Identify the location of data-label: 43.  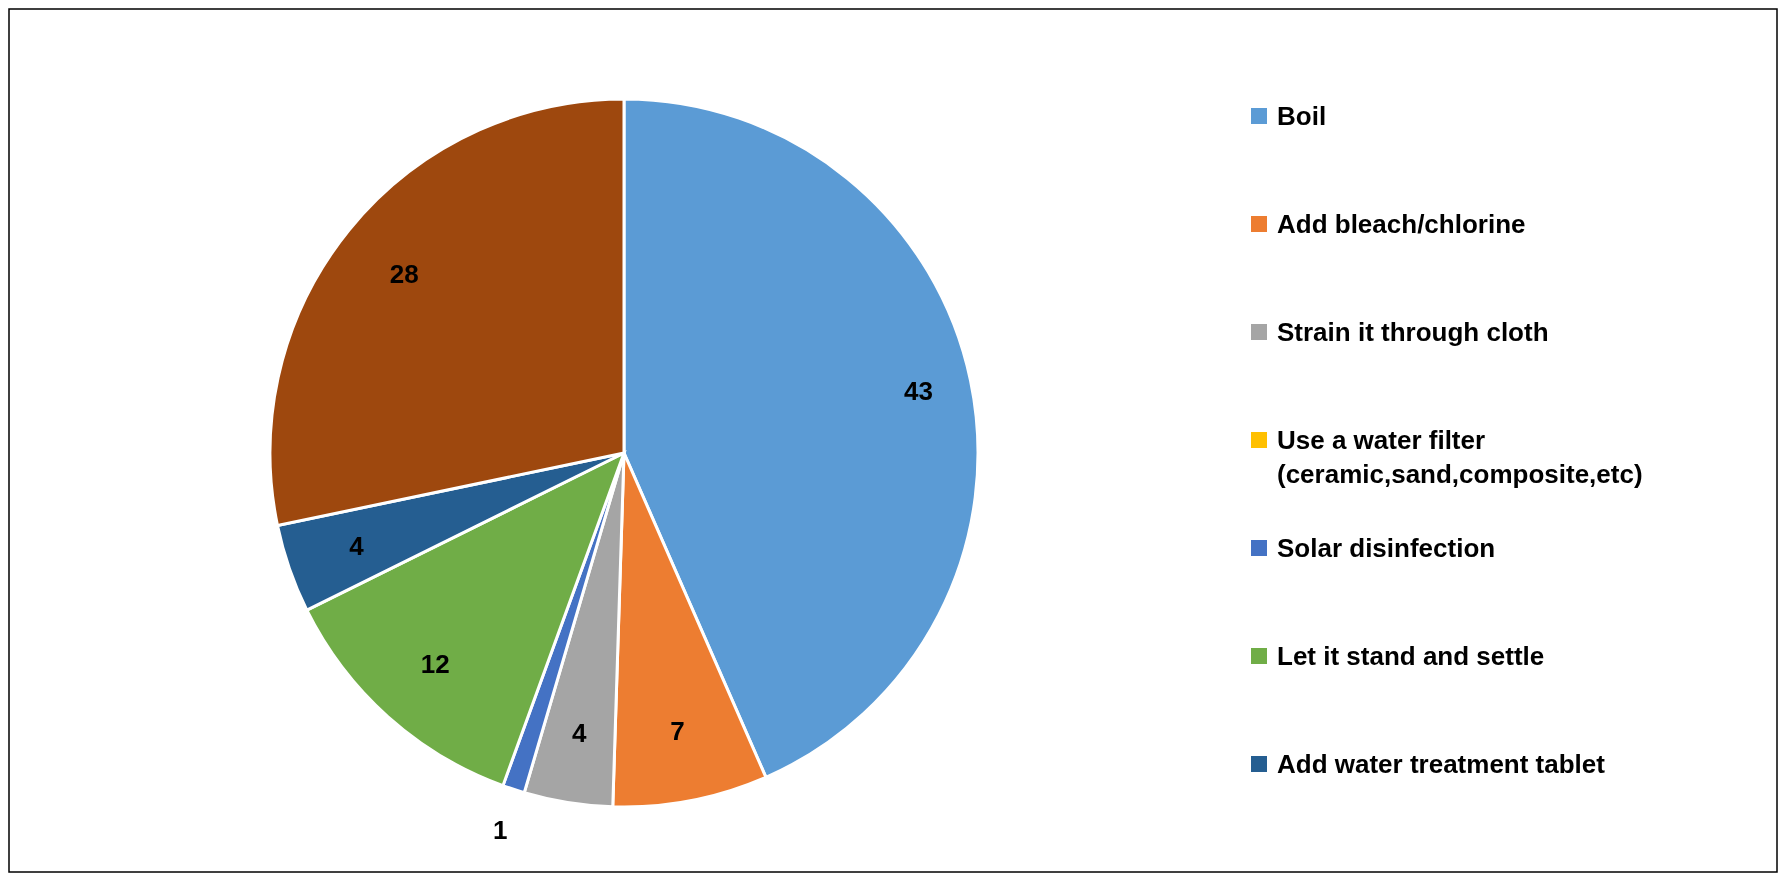
(918, 391).